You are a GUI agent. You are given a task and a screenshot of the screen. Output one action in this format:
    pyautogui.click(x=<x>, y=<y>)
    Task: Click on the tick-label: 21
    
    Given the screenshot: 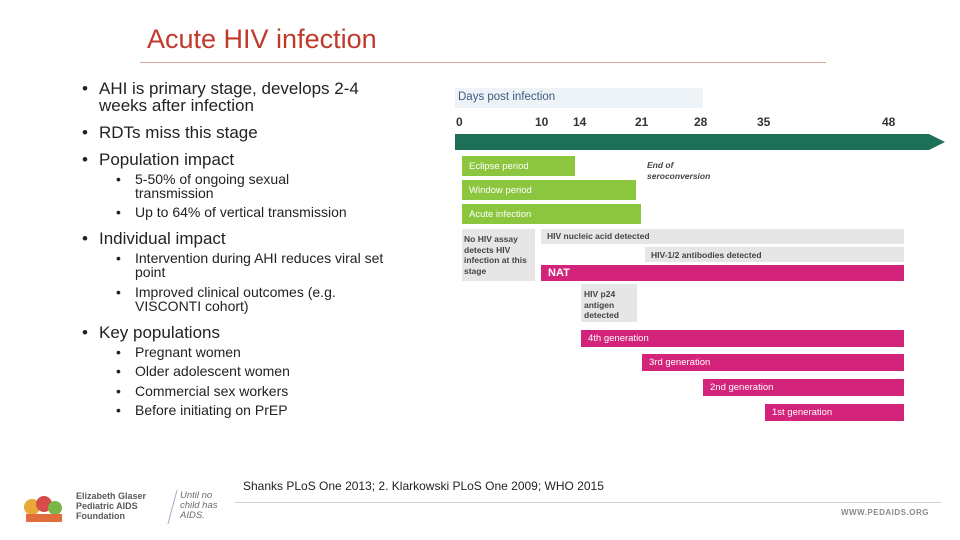 What is the action you would take?
    pyautogui.click(x=642, y=122)
    